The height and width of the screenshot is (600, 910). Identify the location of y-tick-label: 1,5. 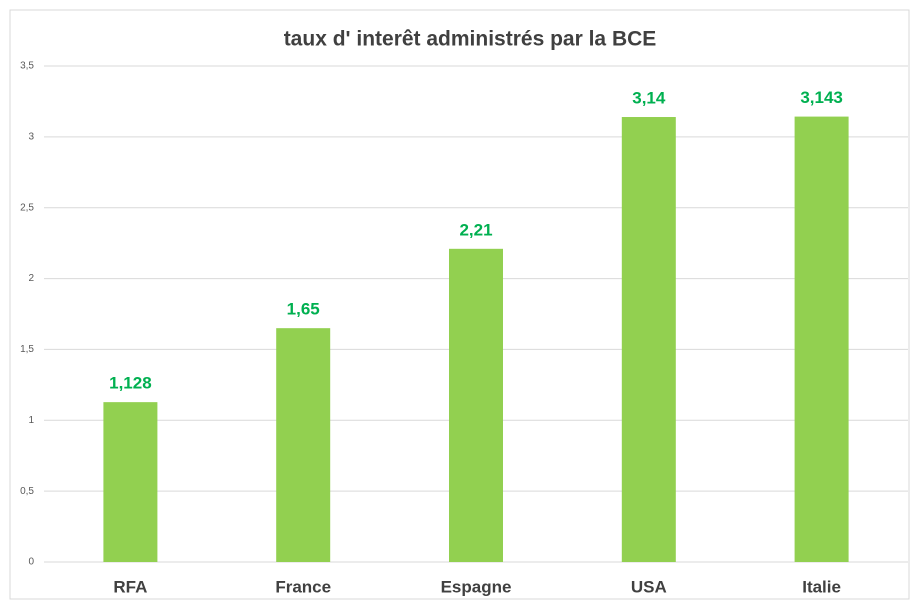
(27, 349).